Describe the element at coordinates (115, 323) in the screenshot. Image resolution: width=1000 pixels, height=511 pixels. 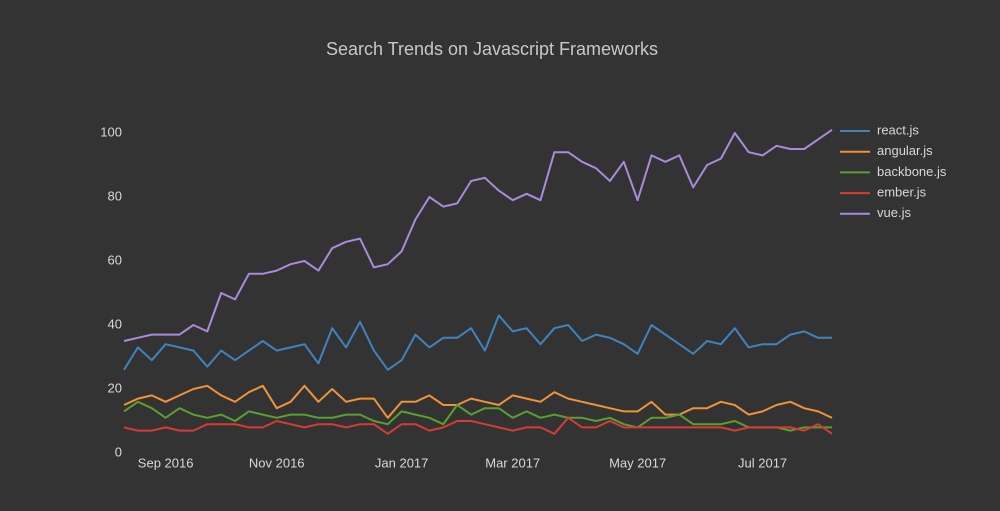
I see `y-tick-label: 40` at that location.